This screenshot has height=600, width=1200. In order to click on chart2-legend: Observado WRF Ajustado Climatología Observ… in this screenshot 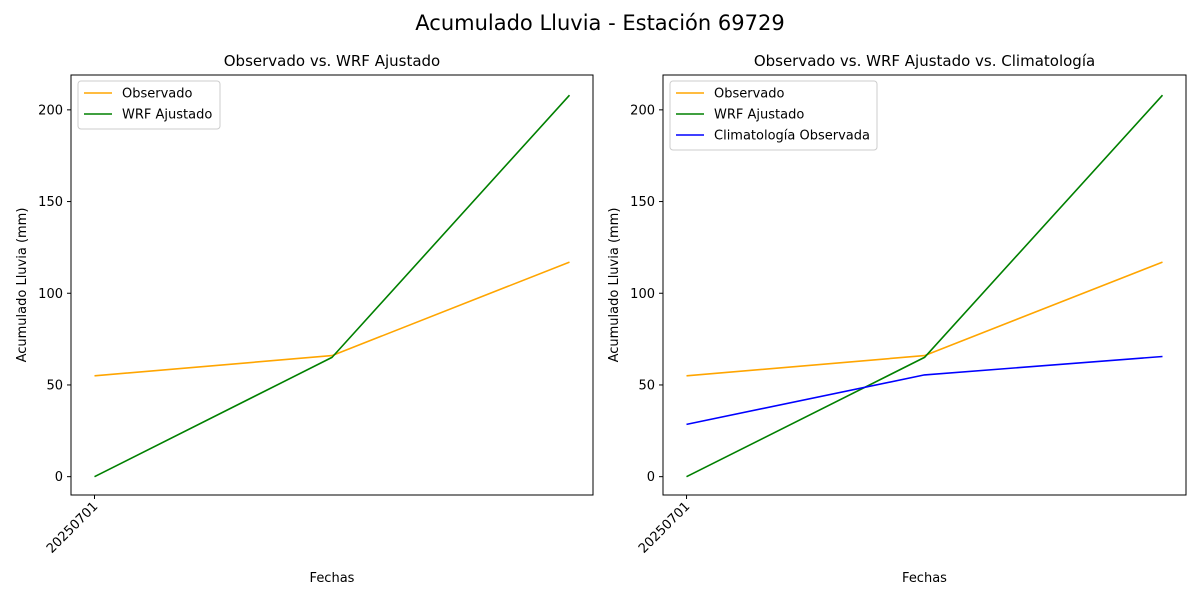, I will do `click(773, 115)`.